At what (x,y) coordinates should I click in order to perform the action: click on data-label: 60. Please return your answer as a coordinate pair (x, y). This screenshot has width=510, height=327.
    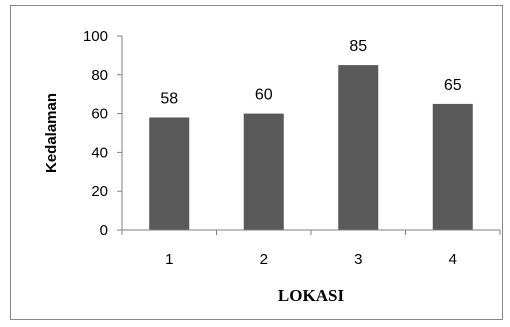
    Looking at the image, I should click on (264, 95).